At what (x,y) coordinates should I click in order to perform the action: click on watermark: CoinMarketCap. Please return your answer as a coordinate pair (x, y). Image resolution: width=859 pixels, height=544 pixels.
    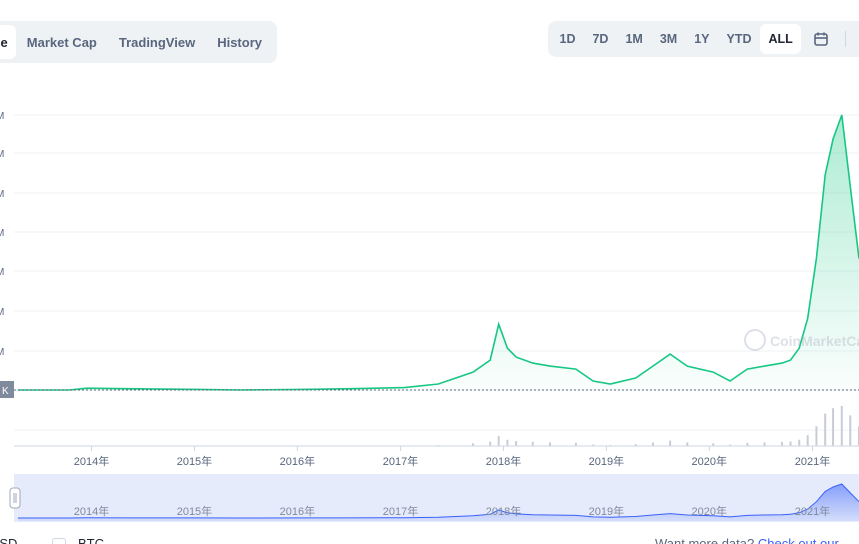
    Looking at the image, I should click on (801, 340).